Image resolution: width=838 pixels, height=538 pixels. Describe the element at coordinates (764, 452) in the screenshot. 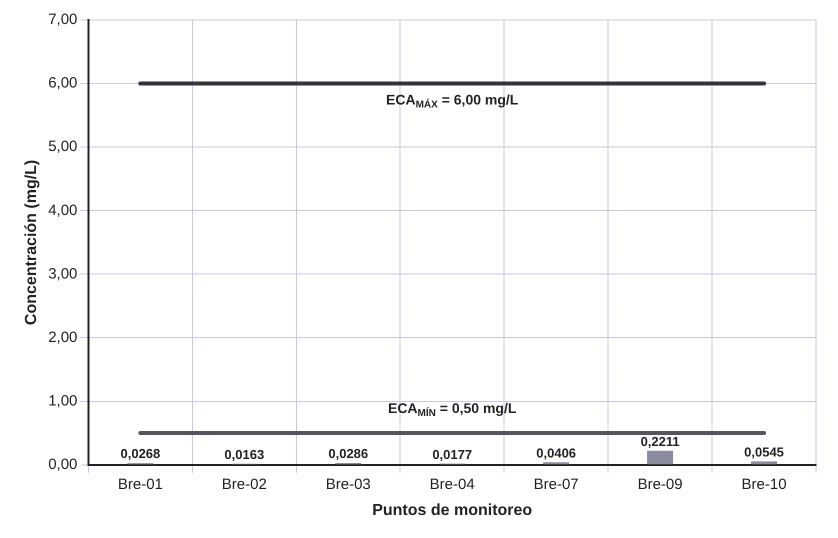

I see `data-label: 0,0545` at that location.